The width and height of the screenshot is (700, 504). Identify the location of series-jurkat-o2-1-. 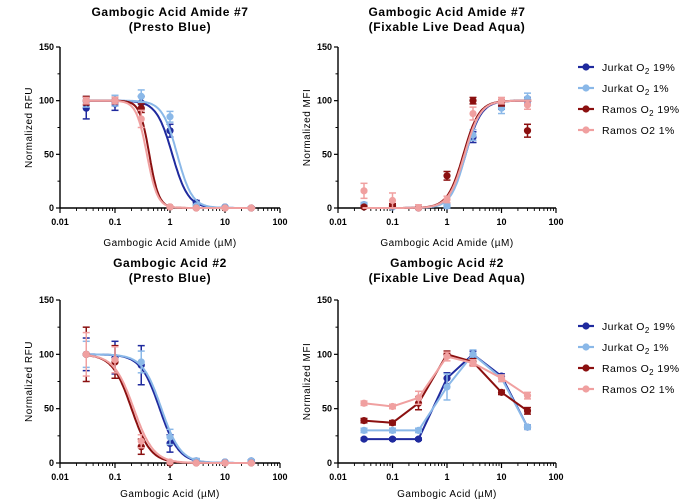
(446, 152).